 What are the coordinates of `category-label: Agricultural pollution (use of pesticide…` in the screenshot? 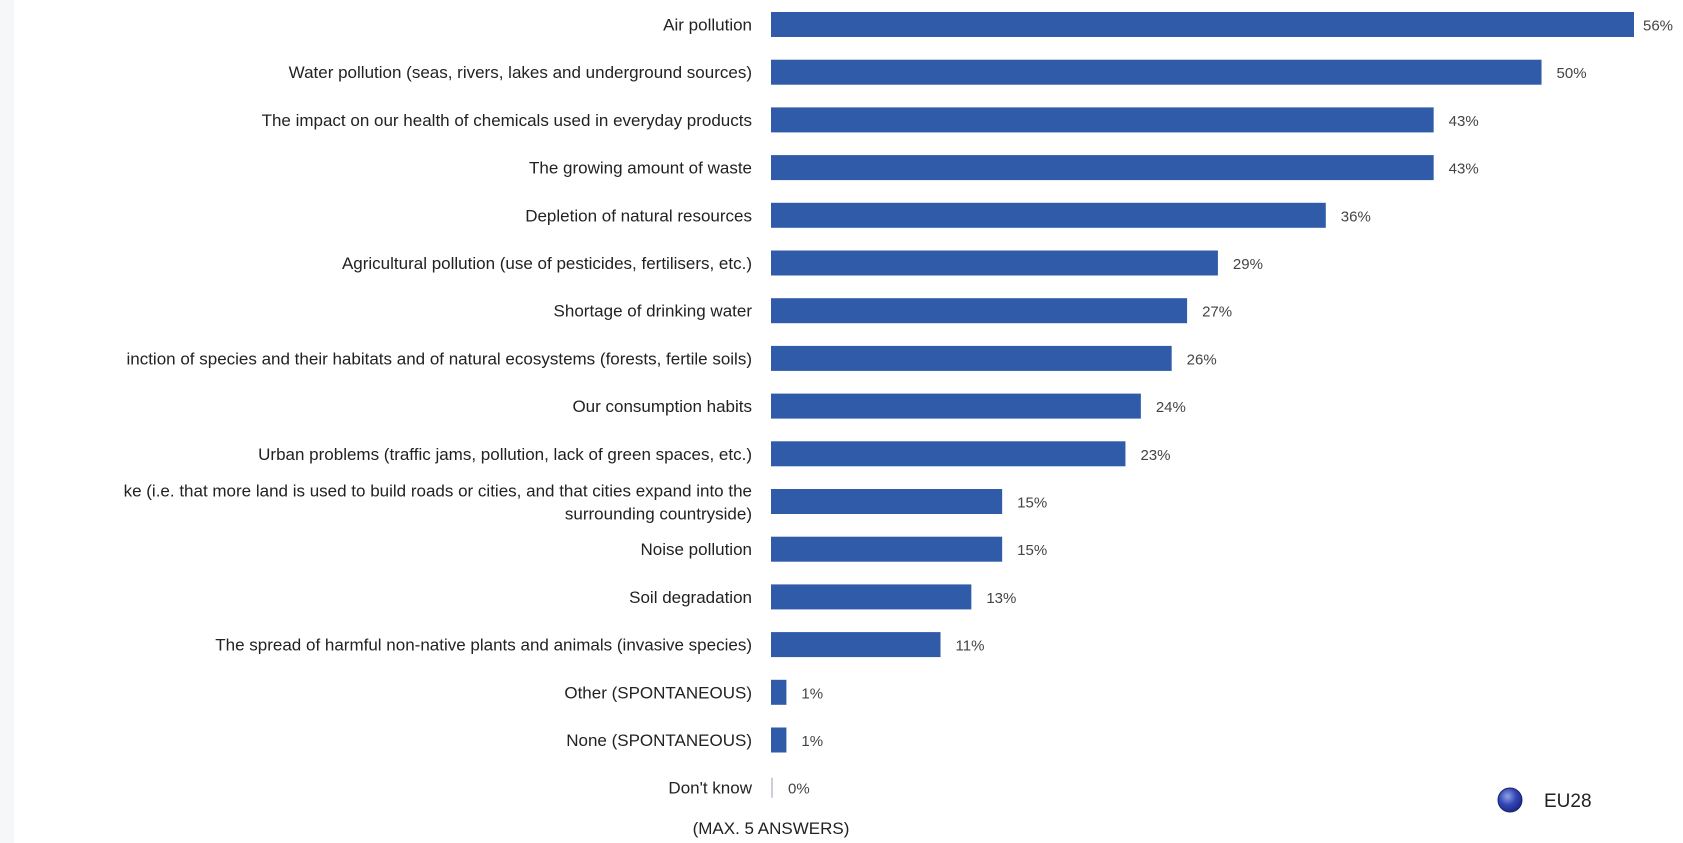 It's located at (547, 263).